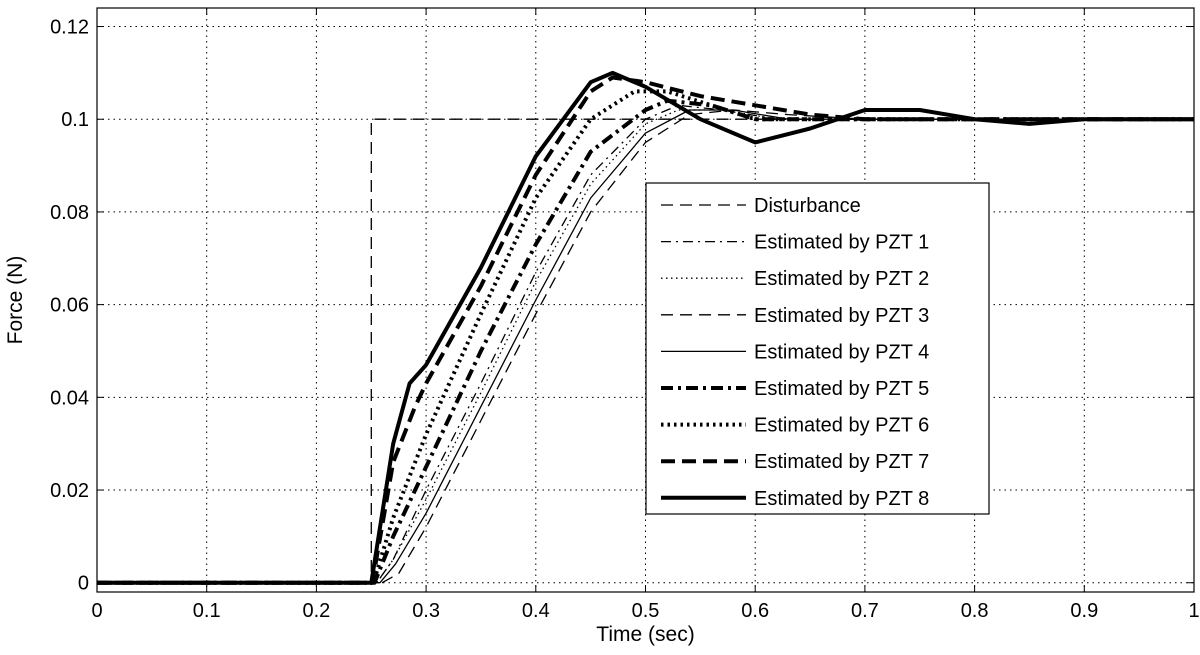  What do you see at coordinates (69, 28) in the screenshot?
I see `y-tick-label: 0.12` at bounding box center [69, 28].